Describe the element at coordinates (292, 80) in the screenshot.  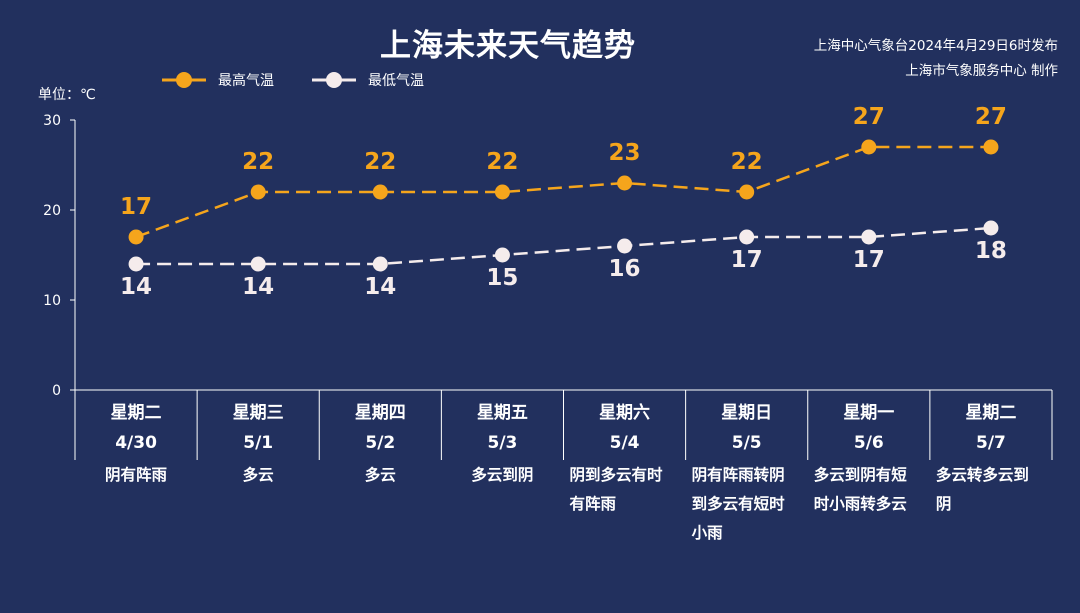
I see `legend: 最高气温 最低气温` at that location.